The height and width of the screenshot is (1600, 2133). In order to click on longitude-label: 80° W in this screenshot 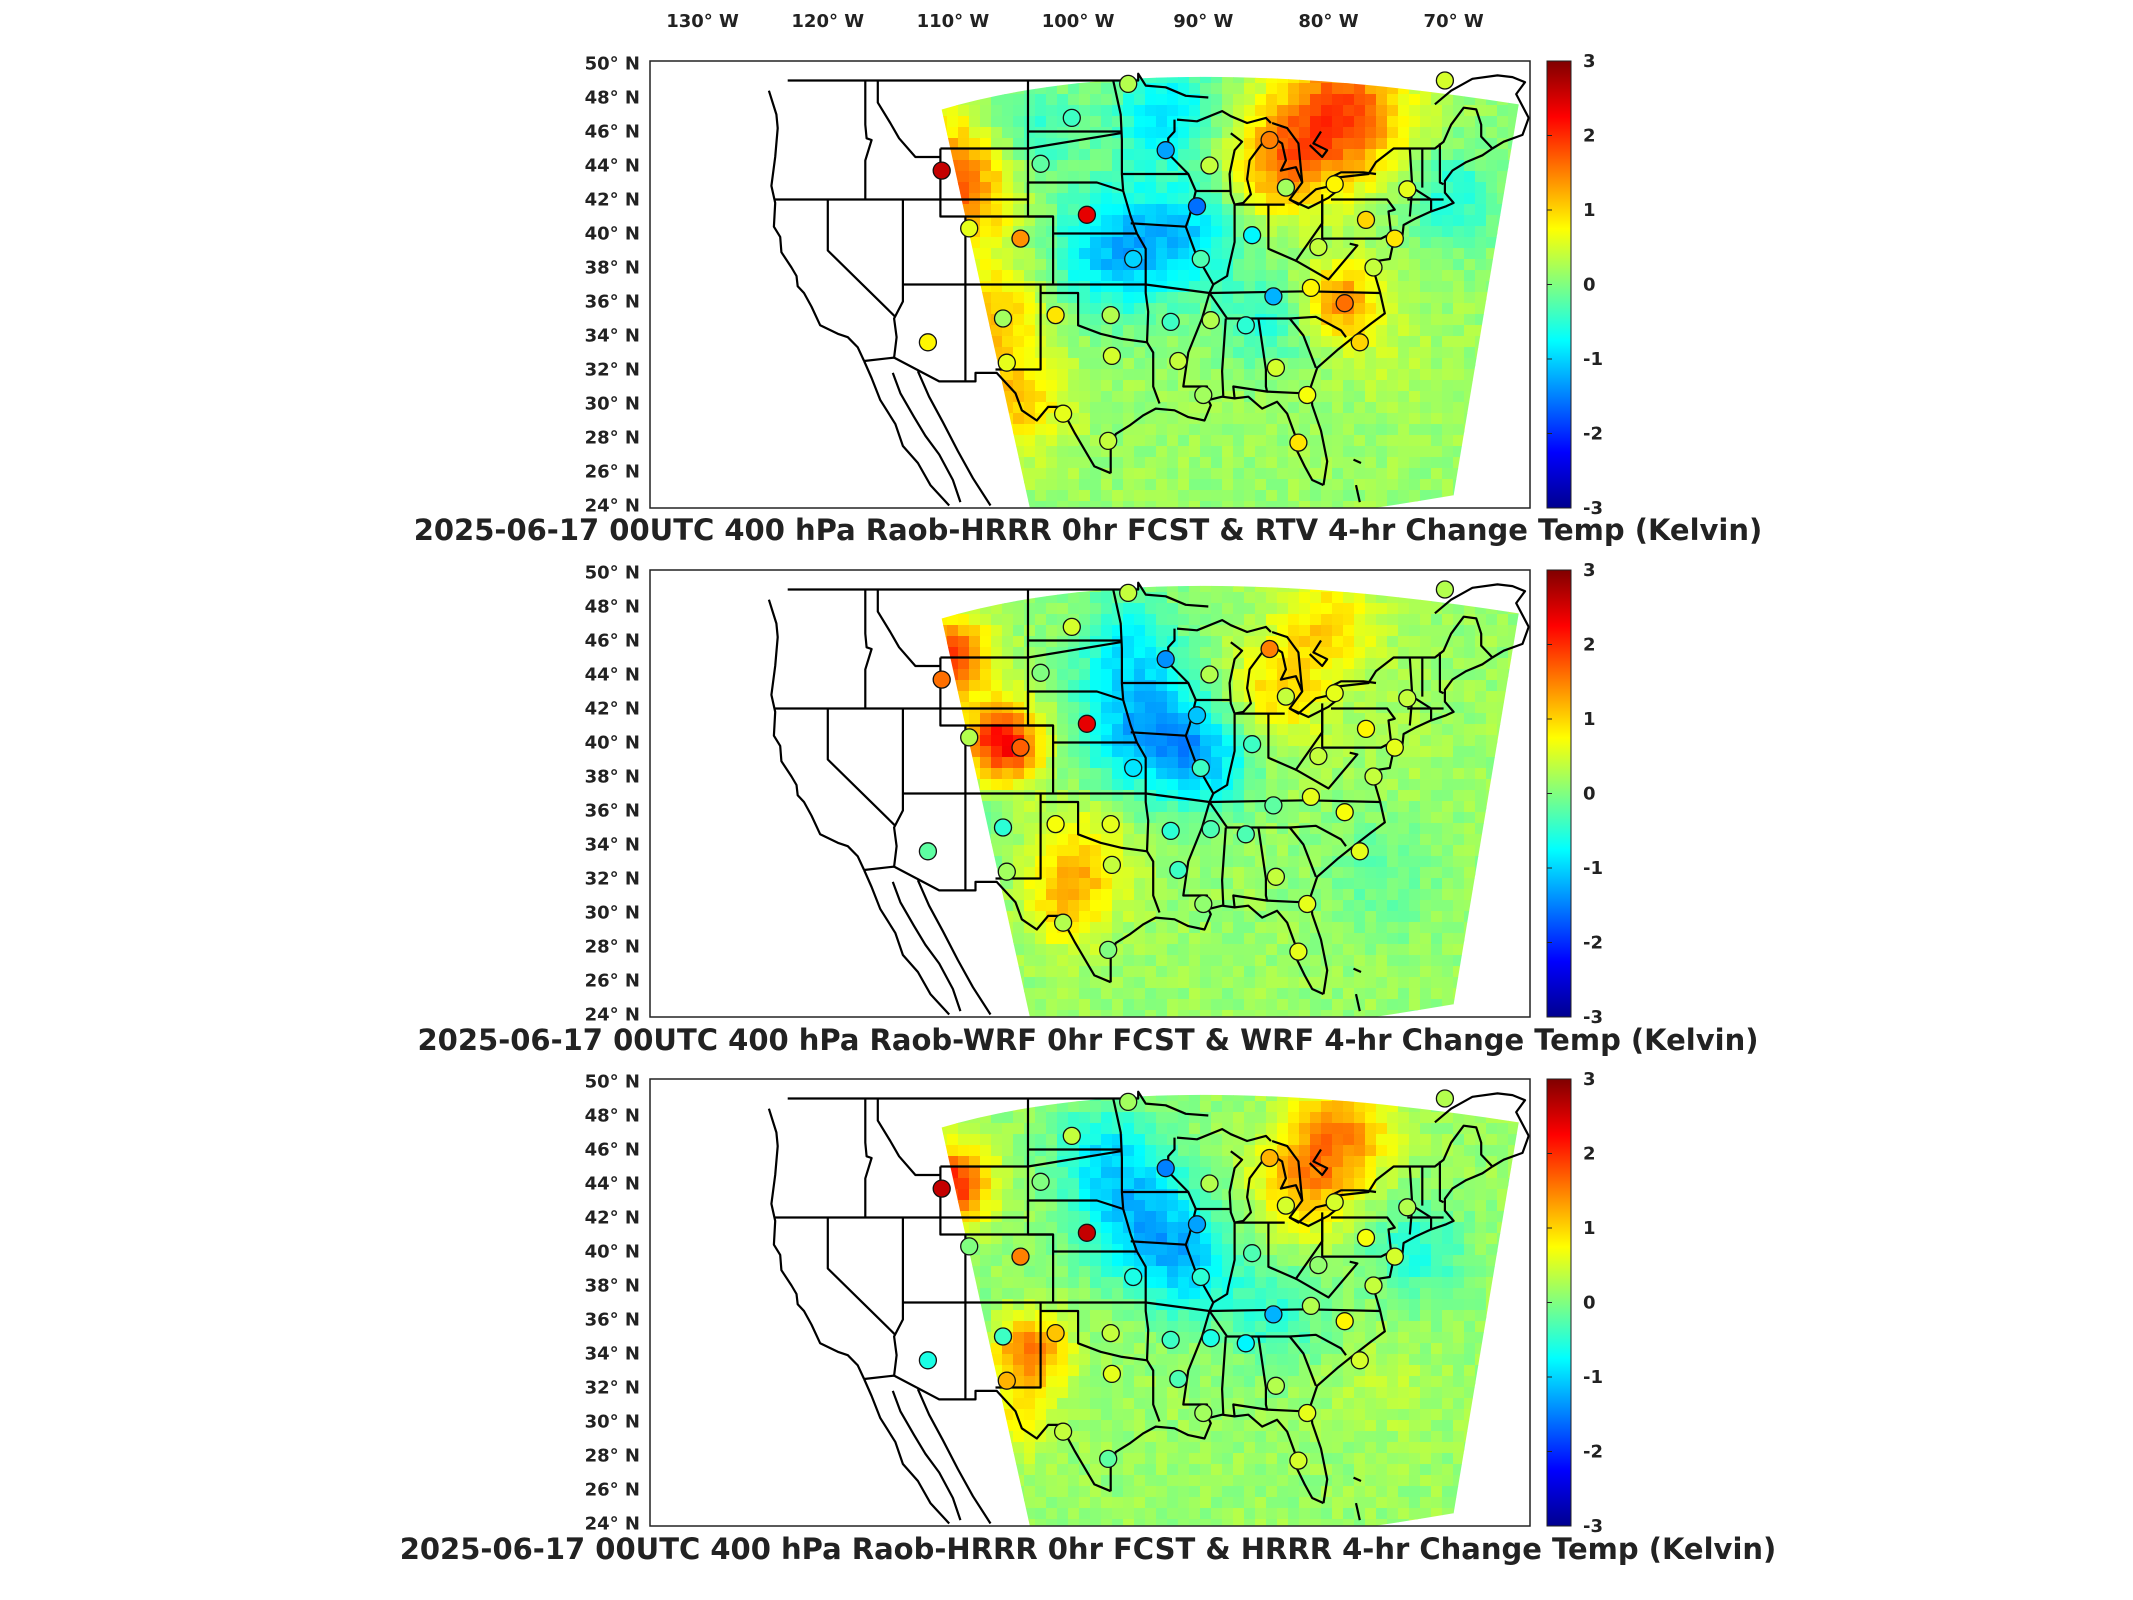, I will do `click(1328, 21)`.